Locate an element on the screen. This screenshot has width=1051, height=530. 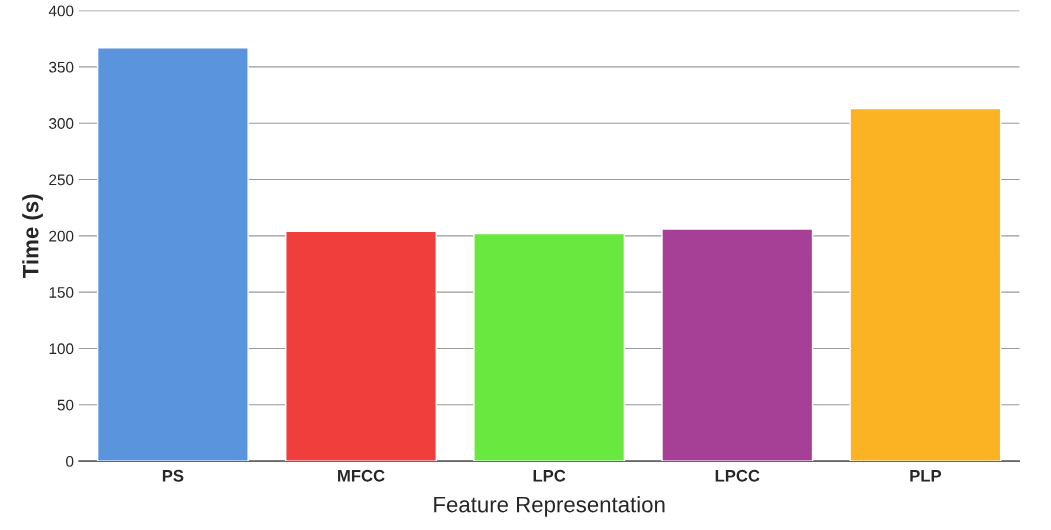
y-tick-label: 100 is located at coordinates (61, 349).